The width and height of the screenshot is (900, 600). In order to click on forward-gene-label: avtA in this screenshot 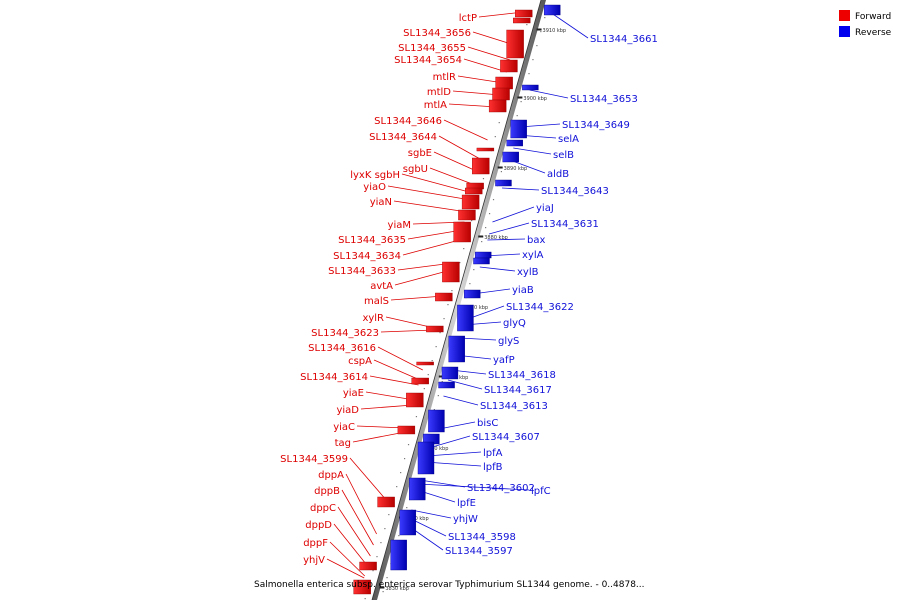, I will do `click(381, 286)`.